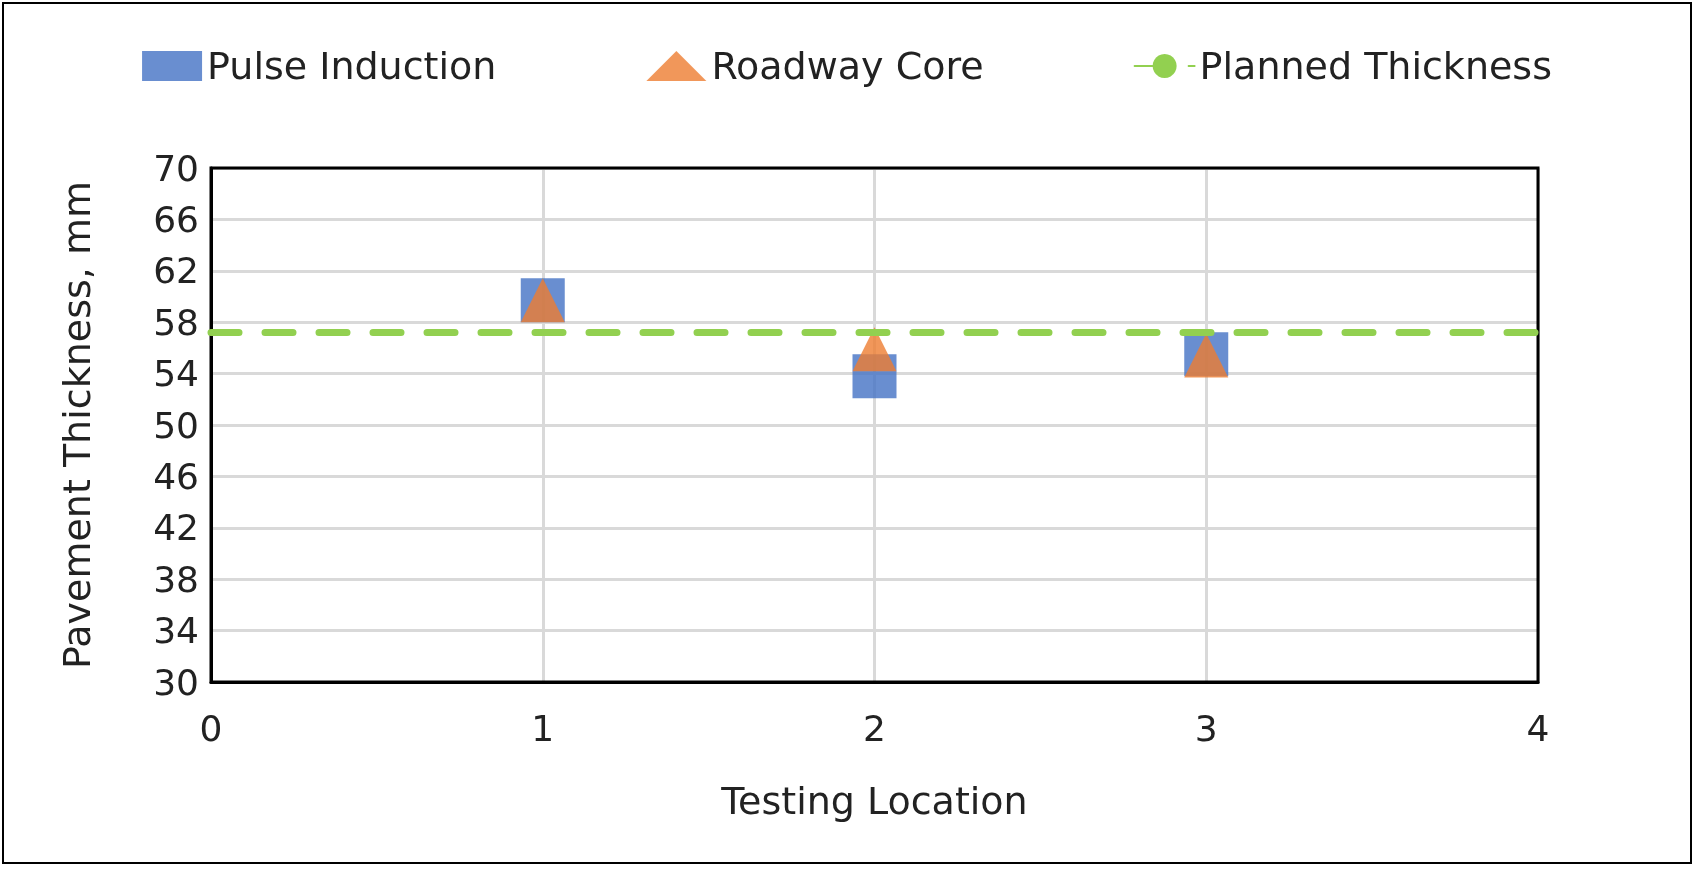 The image size is (1698, 870). I want to click on x-axis-title: Testing Location, so click(874, 801).